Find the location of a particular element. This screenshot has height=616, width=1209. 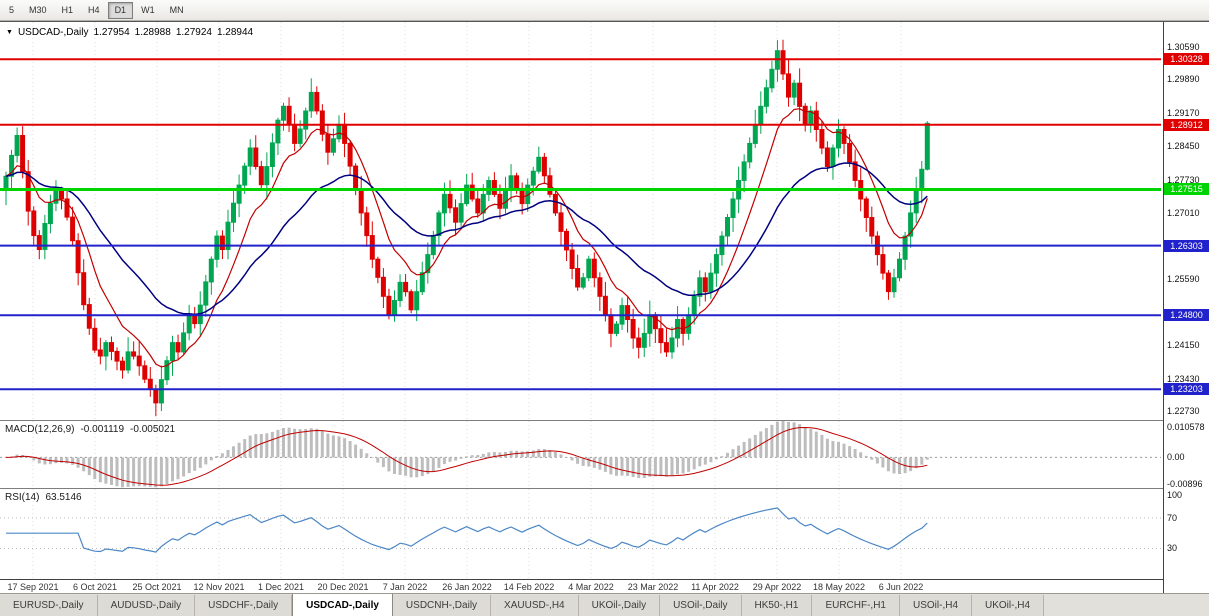

date-label: 4 Mar 2022 is located at coordinates (591, 587).